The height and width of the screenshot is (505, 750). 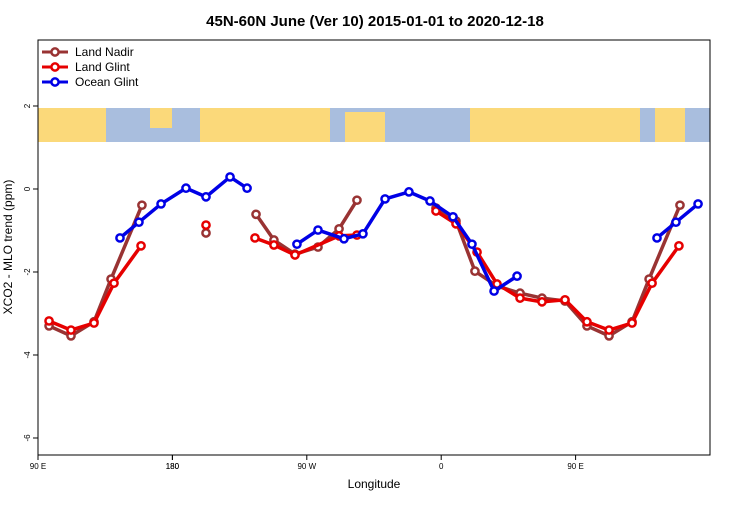 What do you see at coordinates (374, 484) in the screenshot?
I see `x-axis-label: Longitude` at bounding box center [374, 484].